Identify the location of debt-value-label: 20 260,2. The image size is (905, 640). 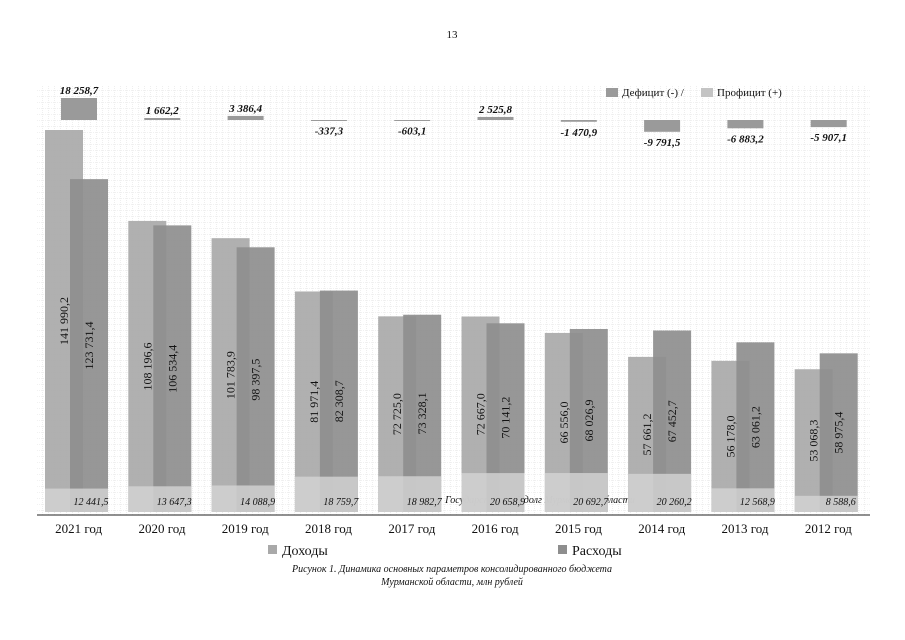
(674, 502).